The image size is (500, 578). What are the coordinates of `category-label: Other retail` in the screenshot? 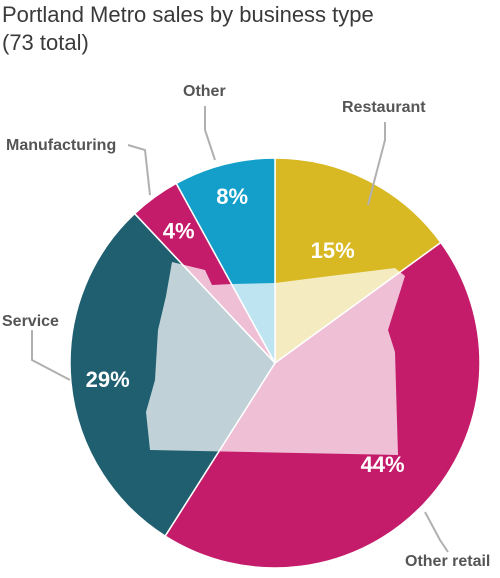 It's located at (447, 561).